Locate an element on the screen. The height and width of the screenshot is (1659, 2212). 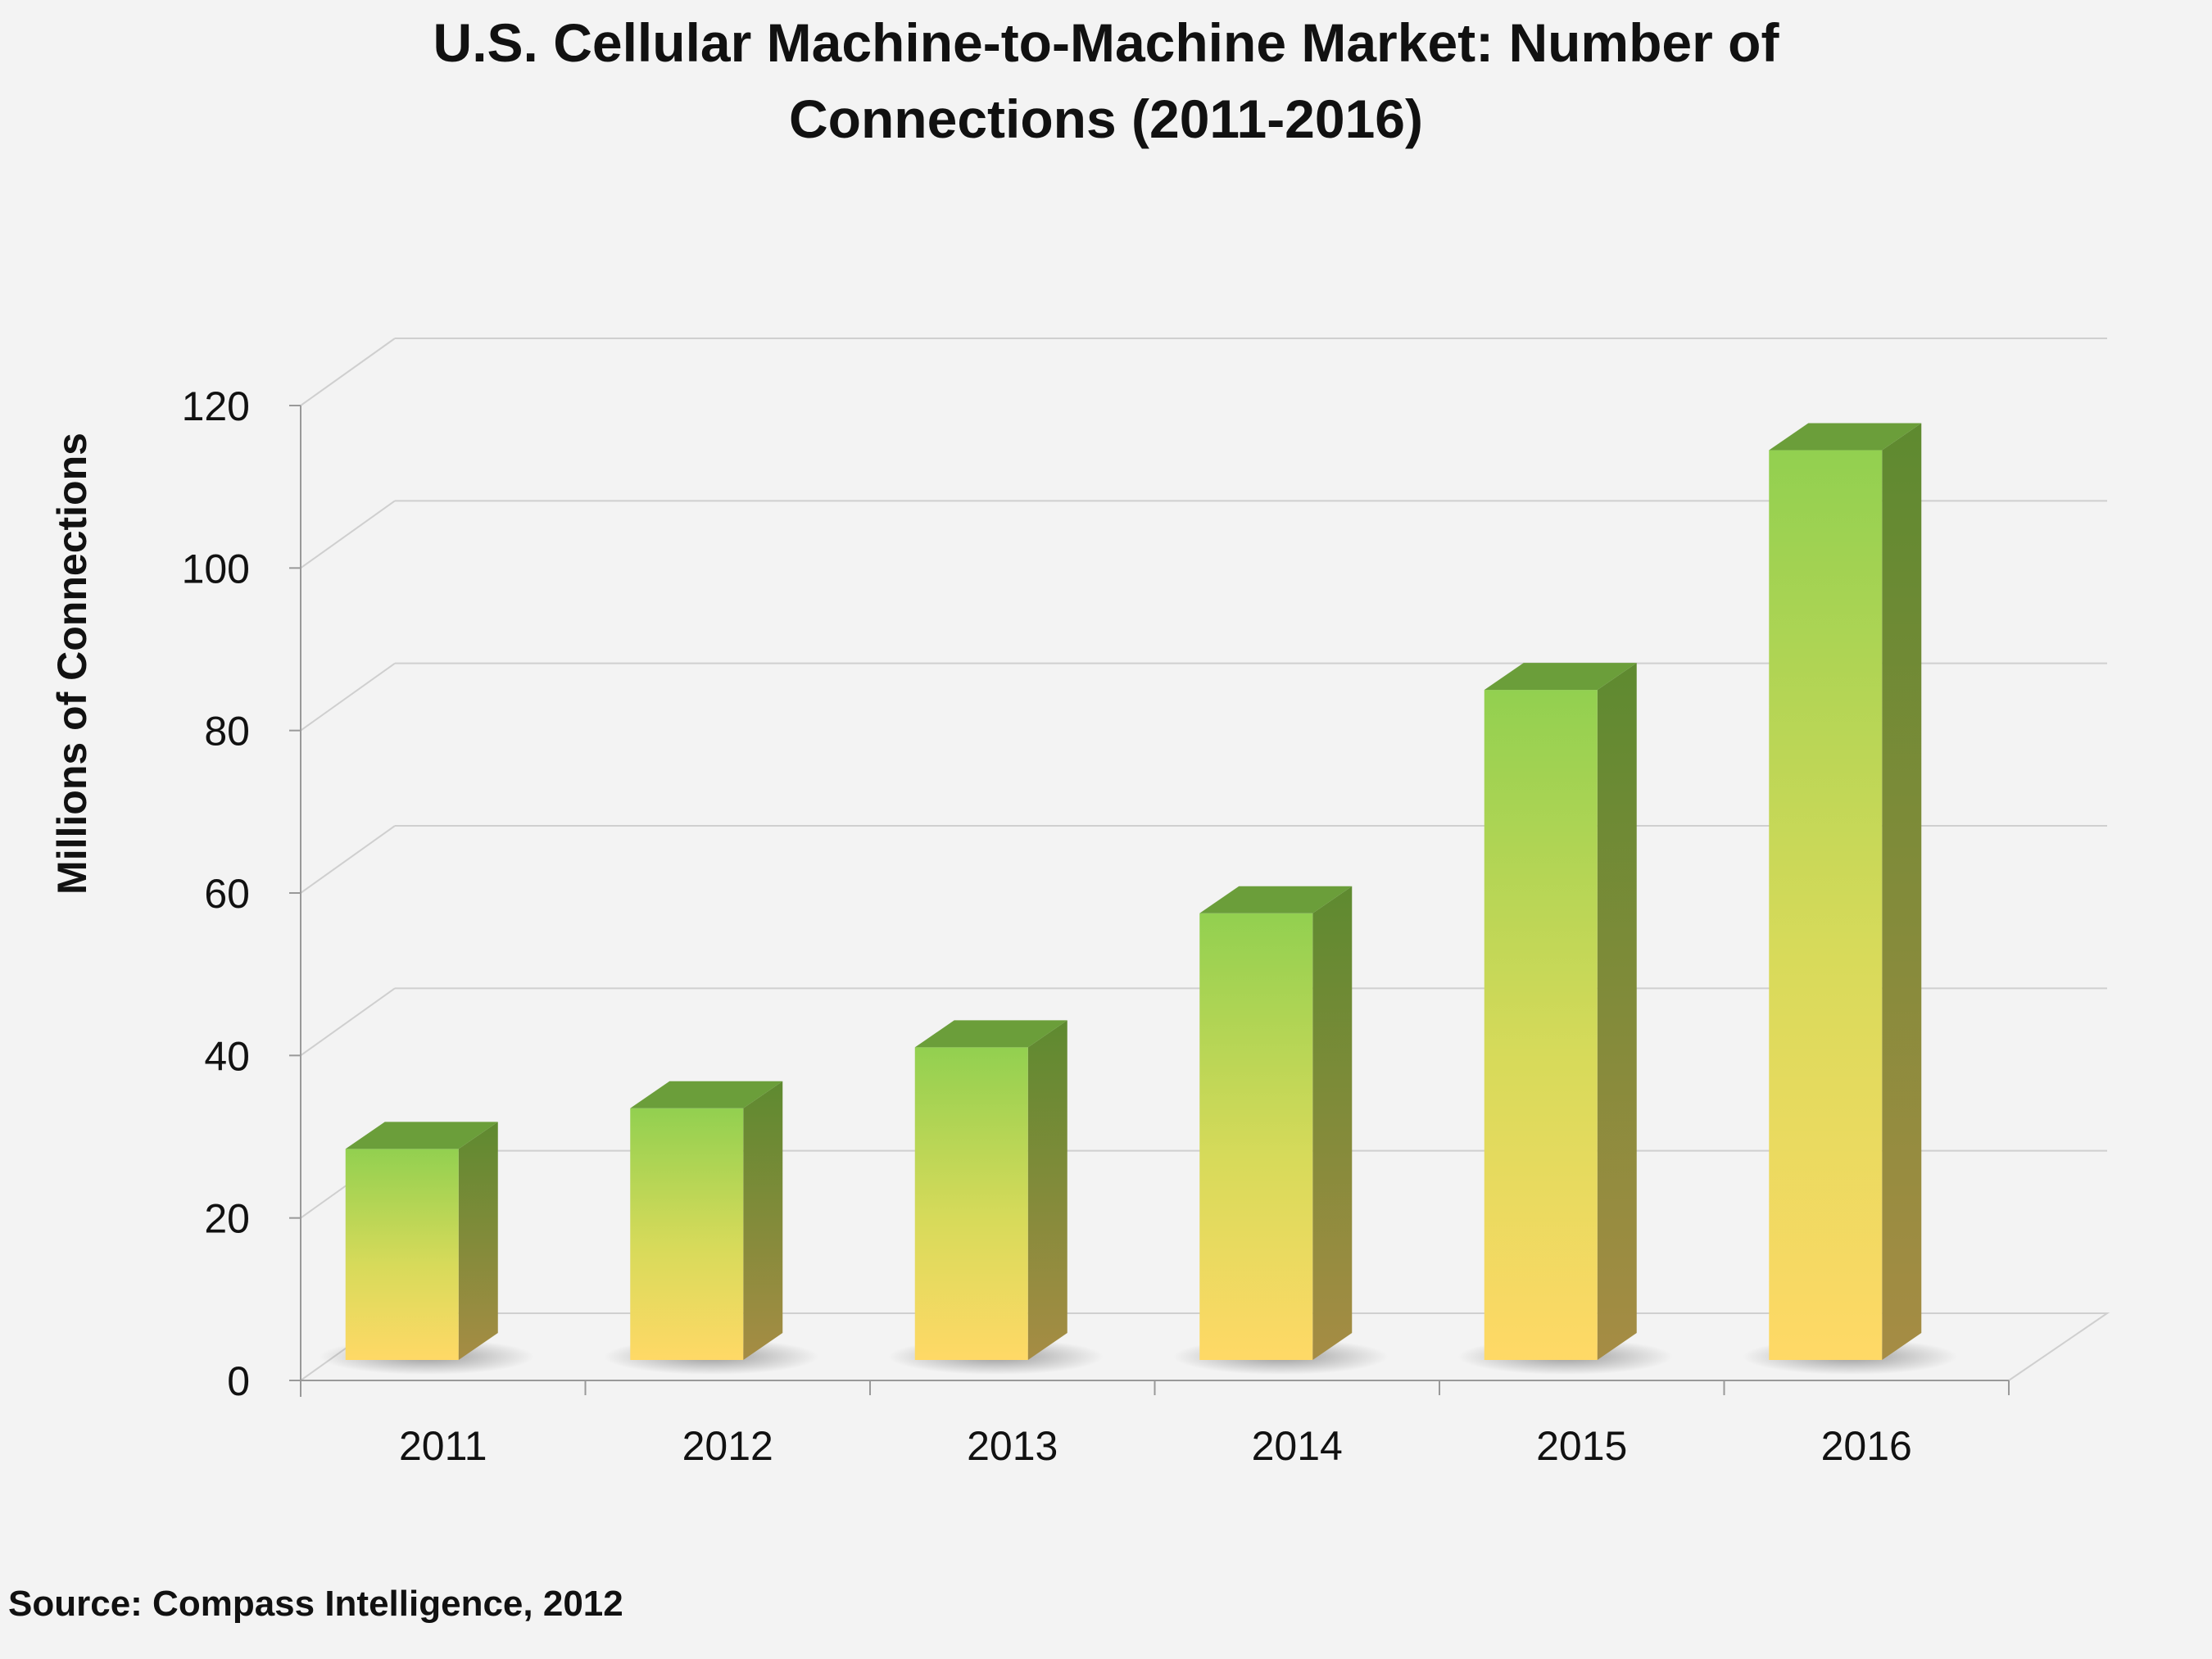
x-tick-label-2015: 2015 is located at coordinates (1581, 1446).